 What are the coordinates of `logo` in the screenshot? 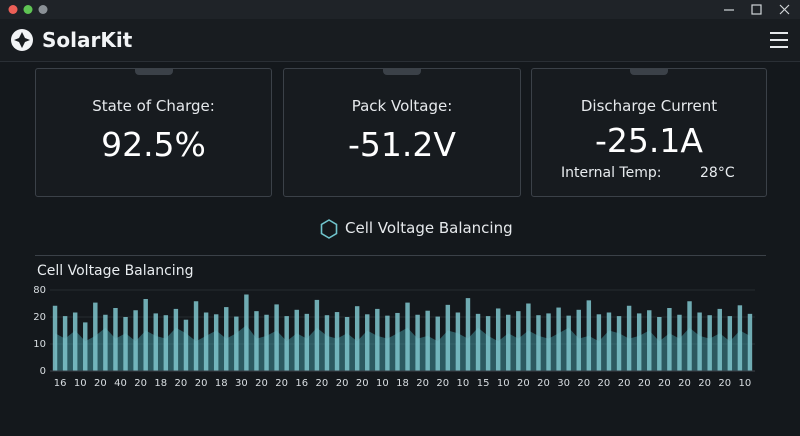 It's located at (22, 40).